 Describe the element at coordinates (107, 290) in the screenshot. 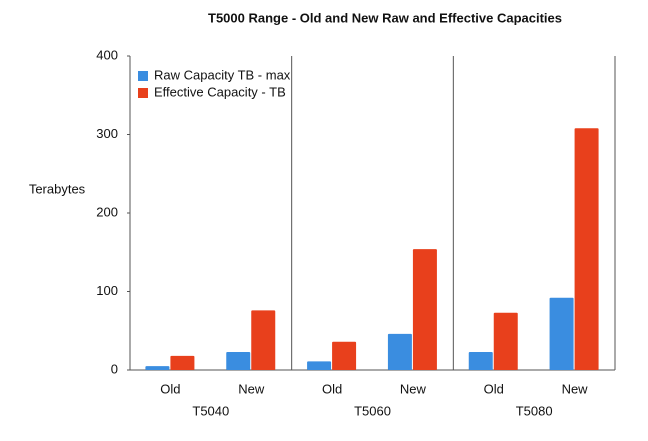

I see `y-tick-label: 100` at that location.